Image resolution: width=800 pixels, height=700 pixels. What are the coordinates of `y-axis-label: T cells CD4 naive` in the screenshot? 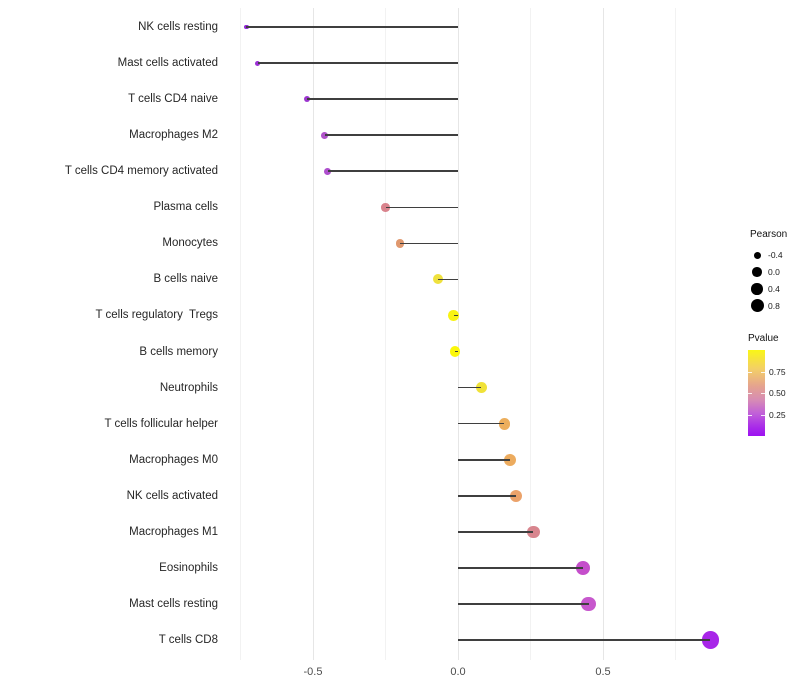 It's located at (173, 99).